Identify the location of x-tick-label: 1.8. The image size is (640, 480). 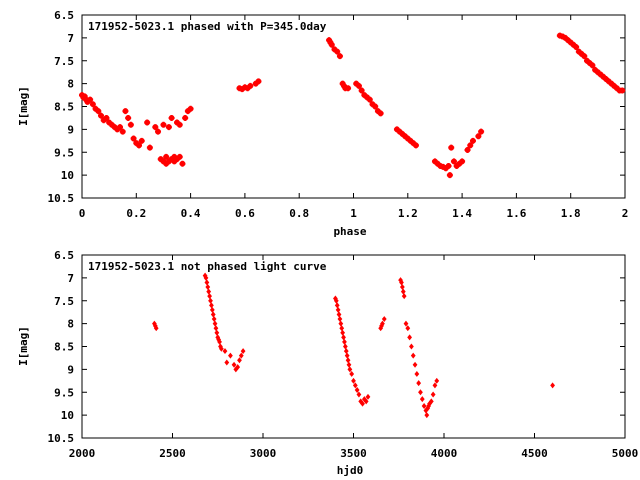
(571, 213).